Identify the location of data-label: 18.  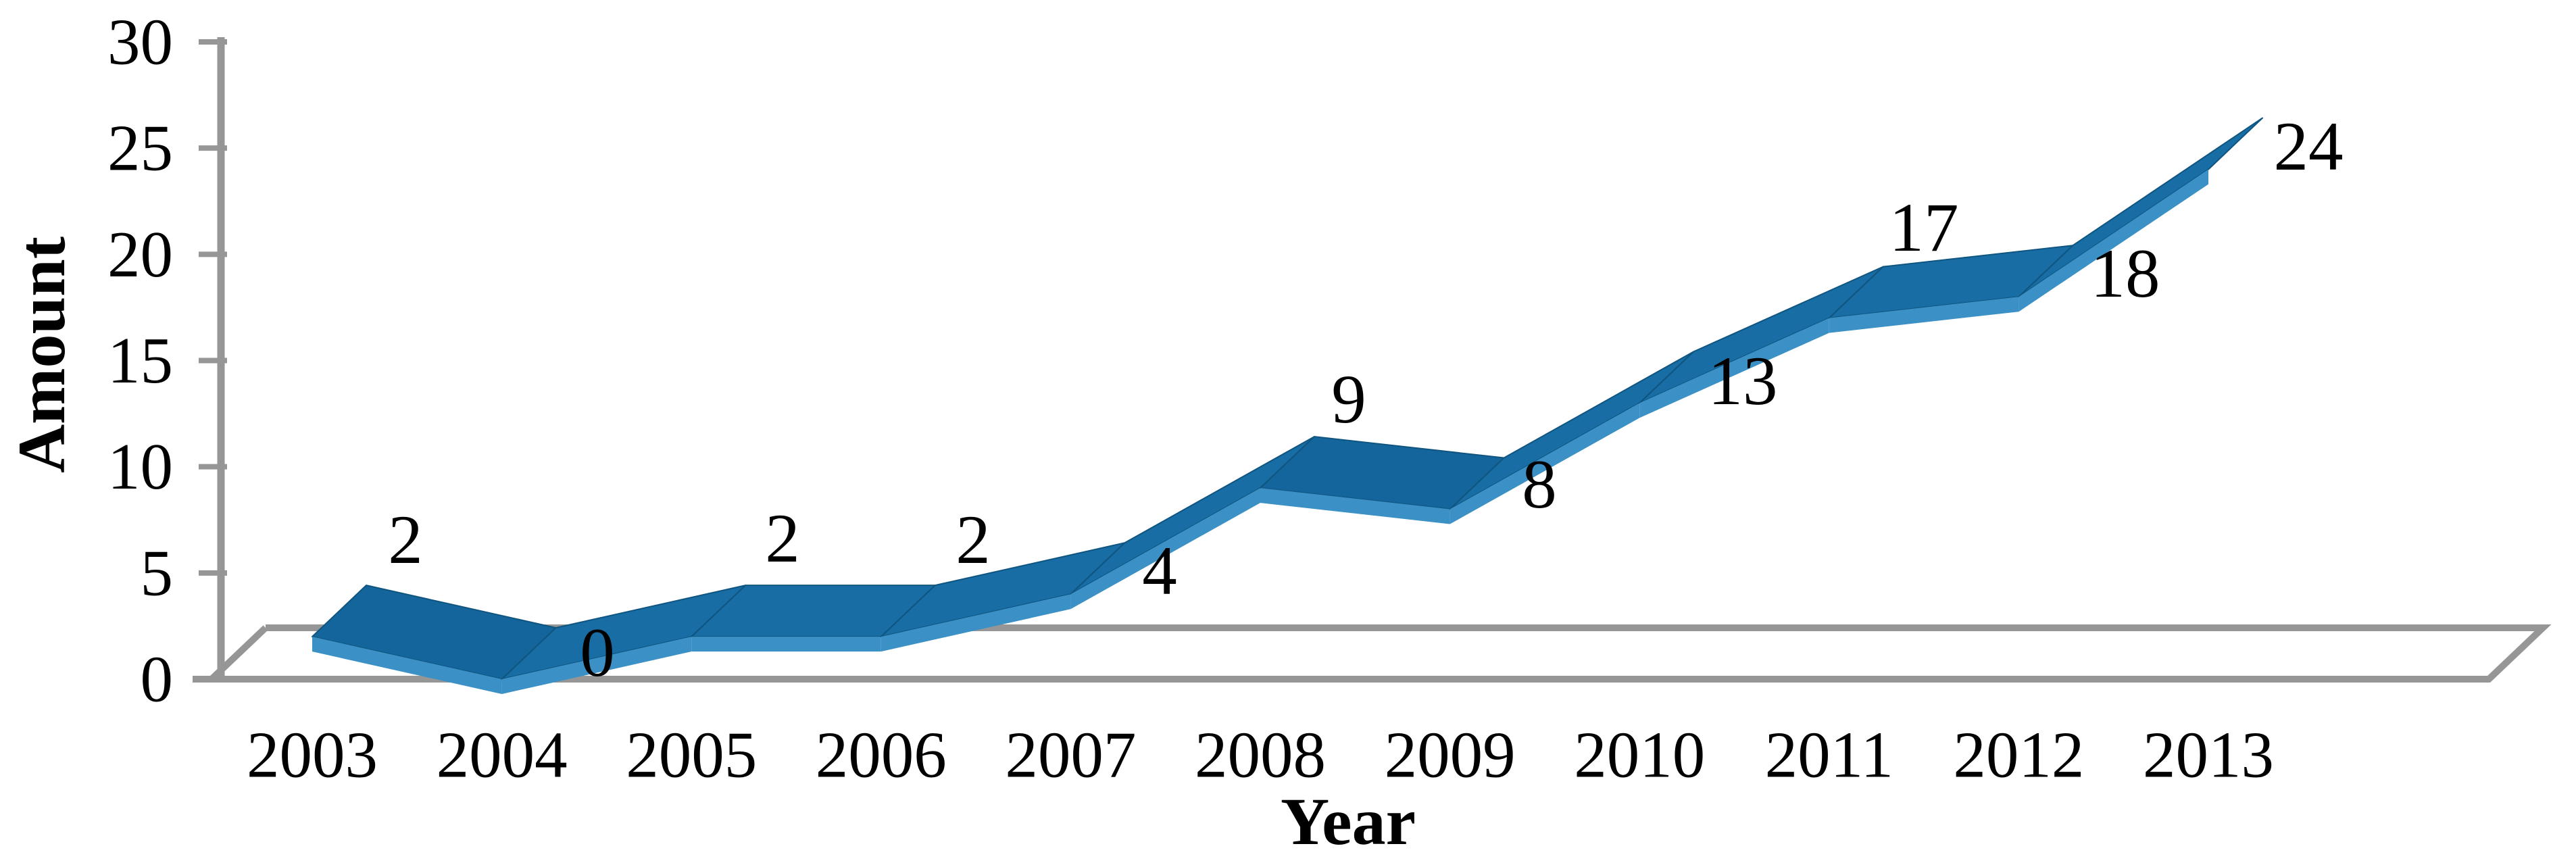
(2126, 273).